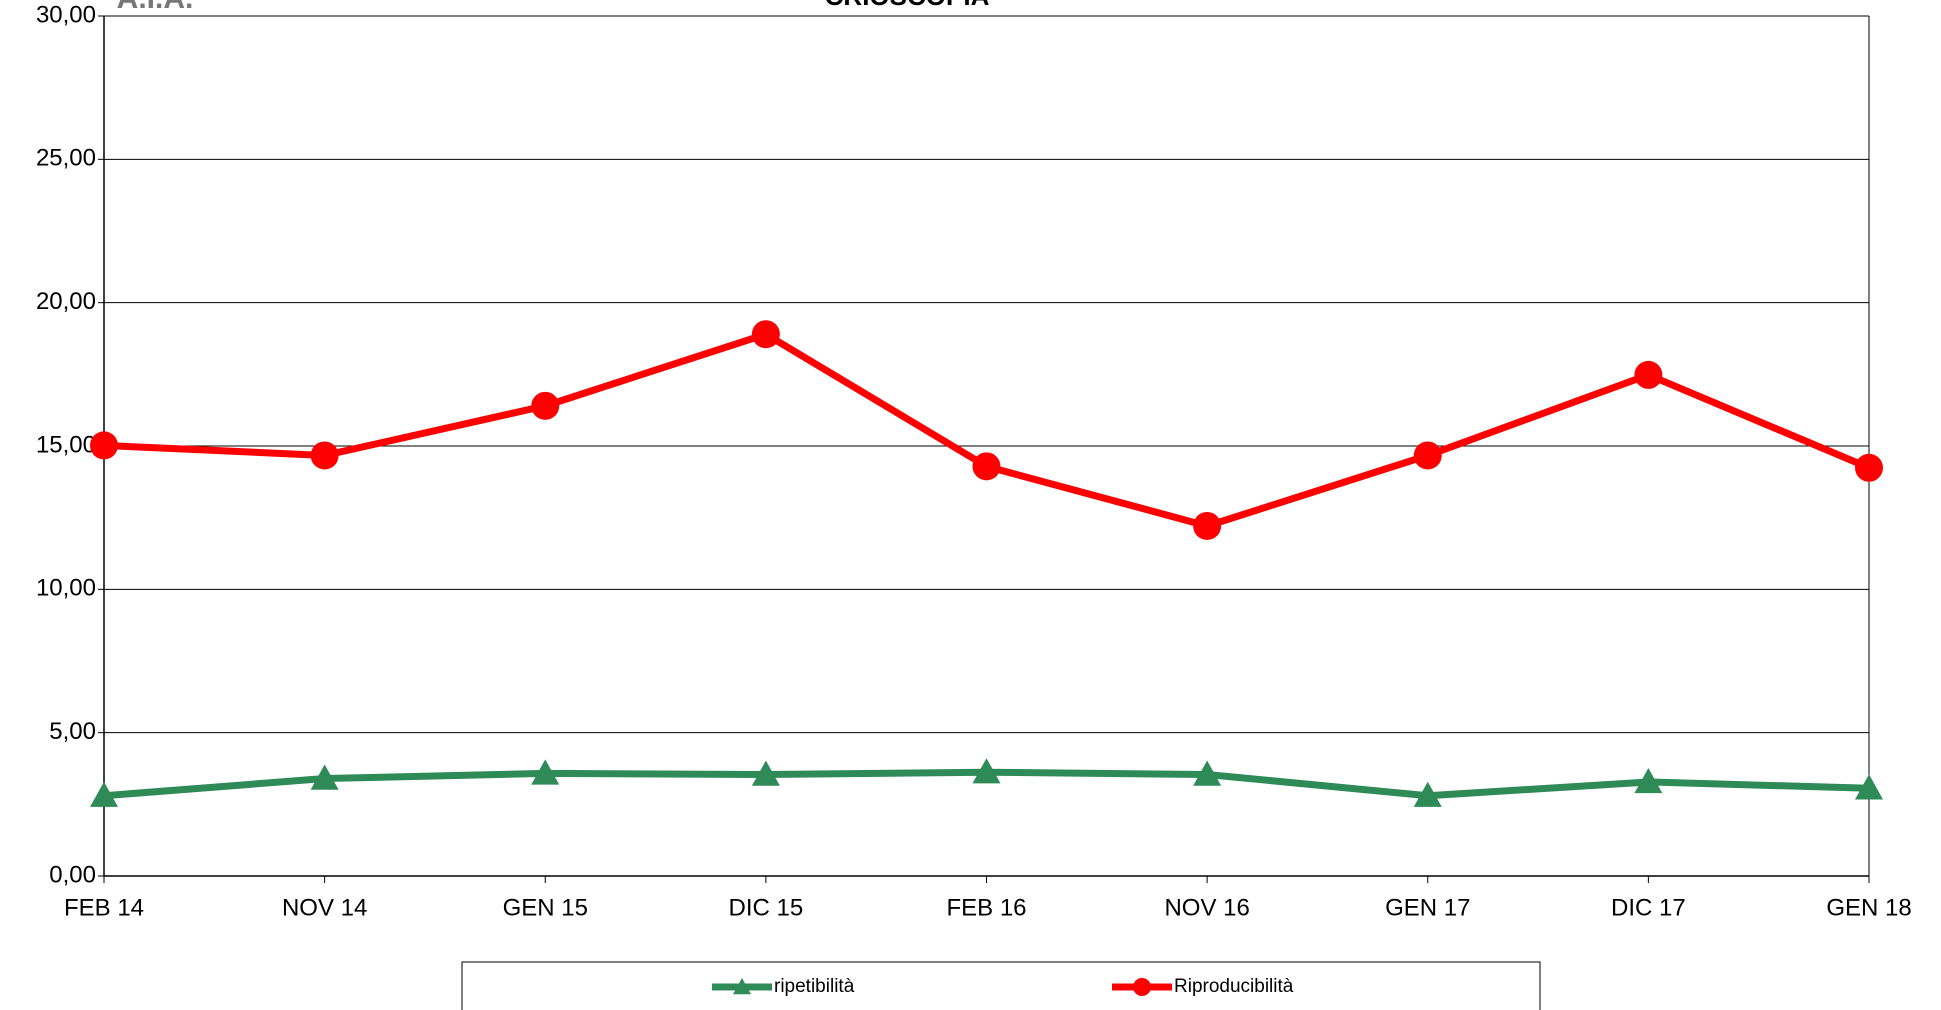  What do you see at coordinates (545, 907) in the screenshot?
I see `x-tick-label: GEN 15` at bounding box center [545, 907].